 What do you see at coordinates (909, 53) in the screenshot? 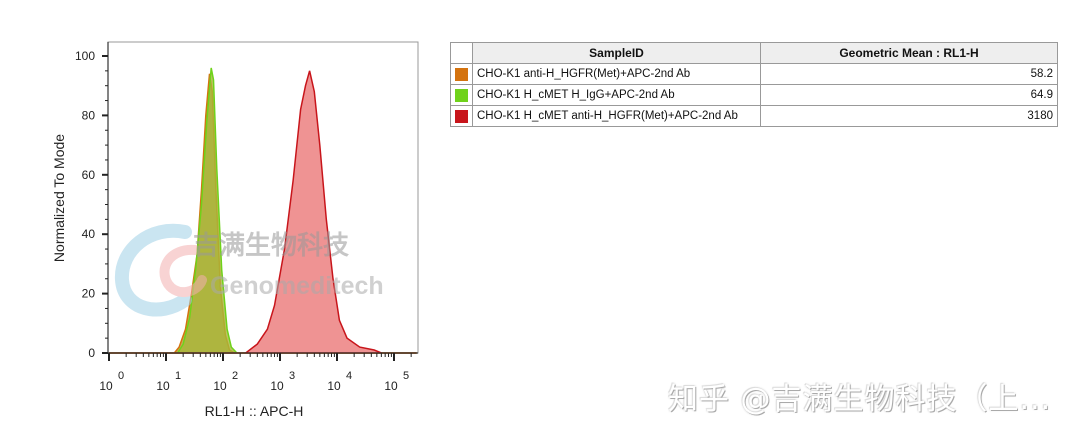
I see `header-geomean: Geometric Mean : RL1-H` at bounding box center [909, 53].